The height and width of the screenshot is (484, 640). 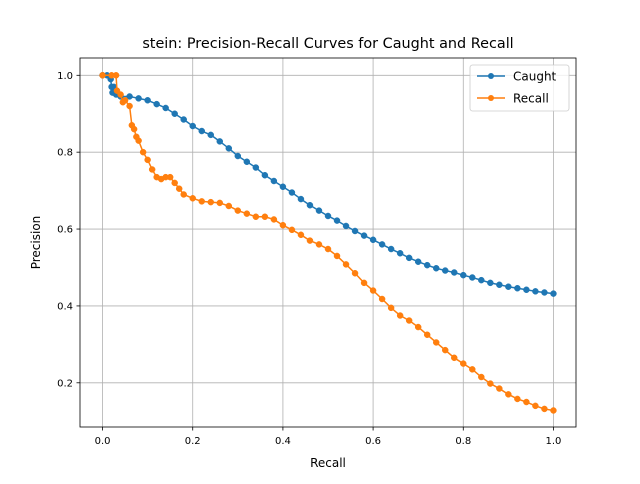 I want to click on y-tick-label: 0.4, so click(x=65, y=306).